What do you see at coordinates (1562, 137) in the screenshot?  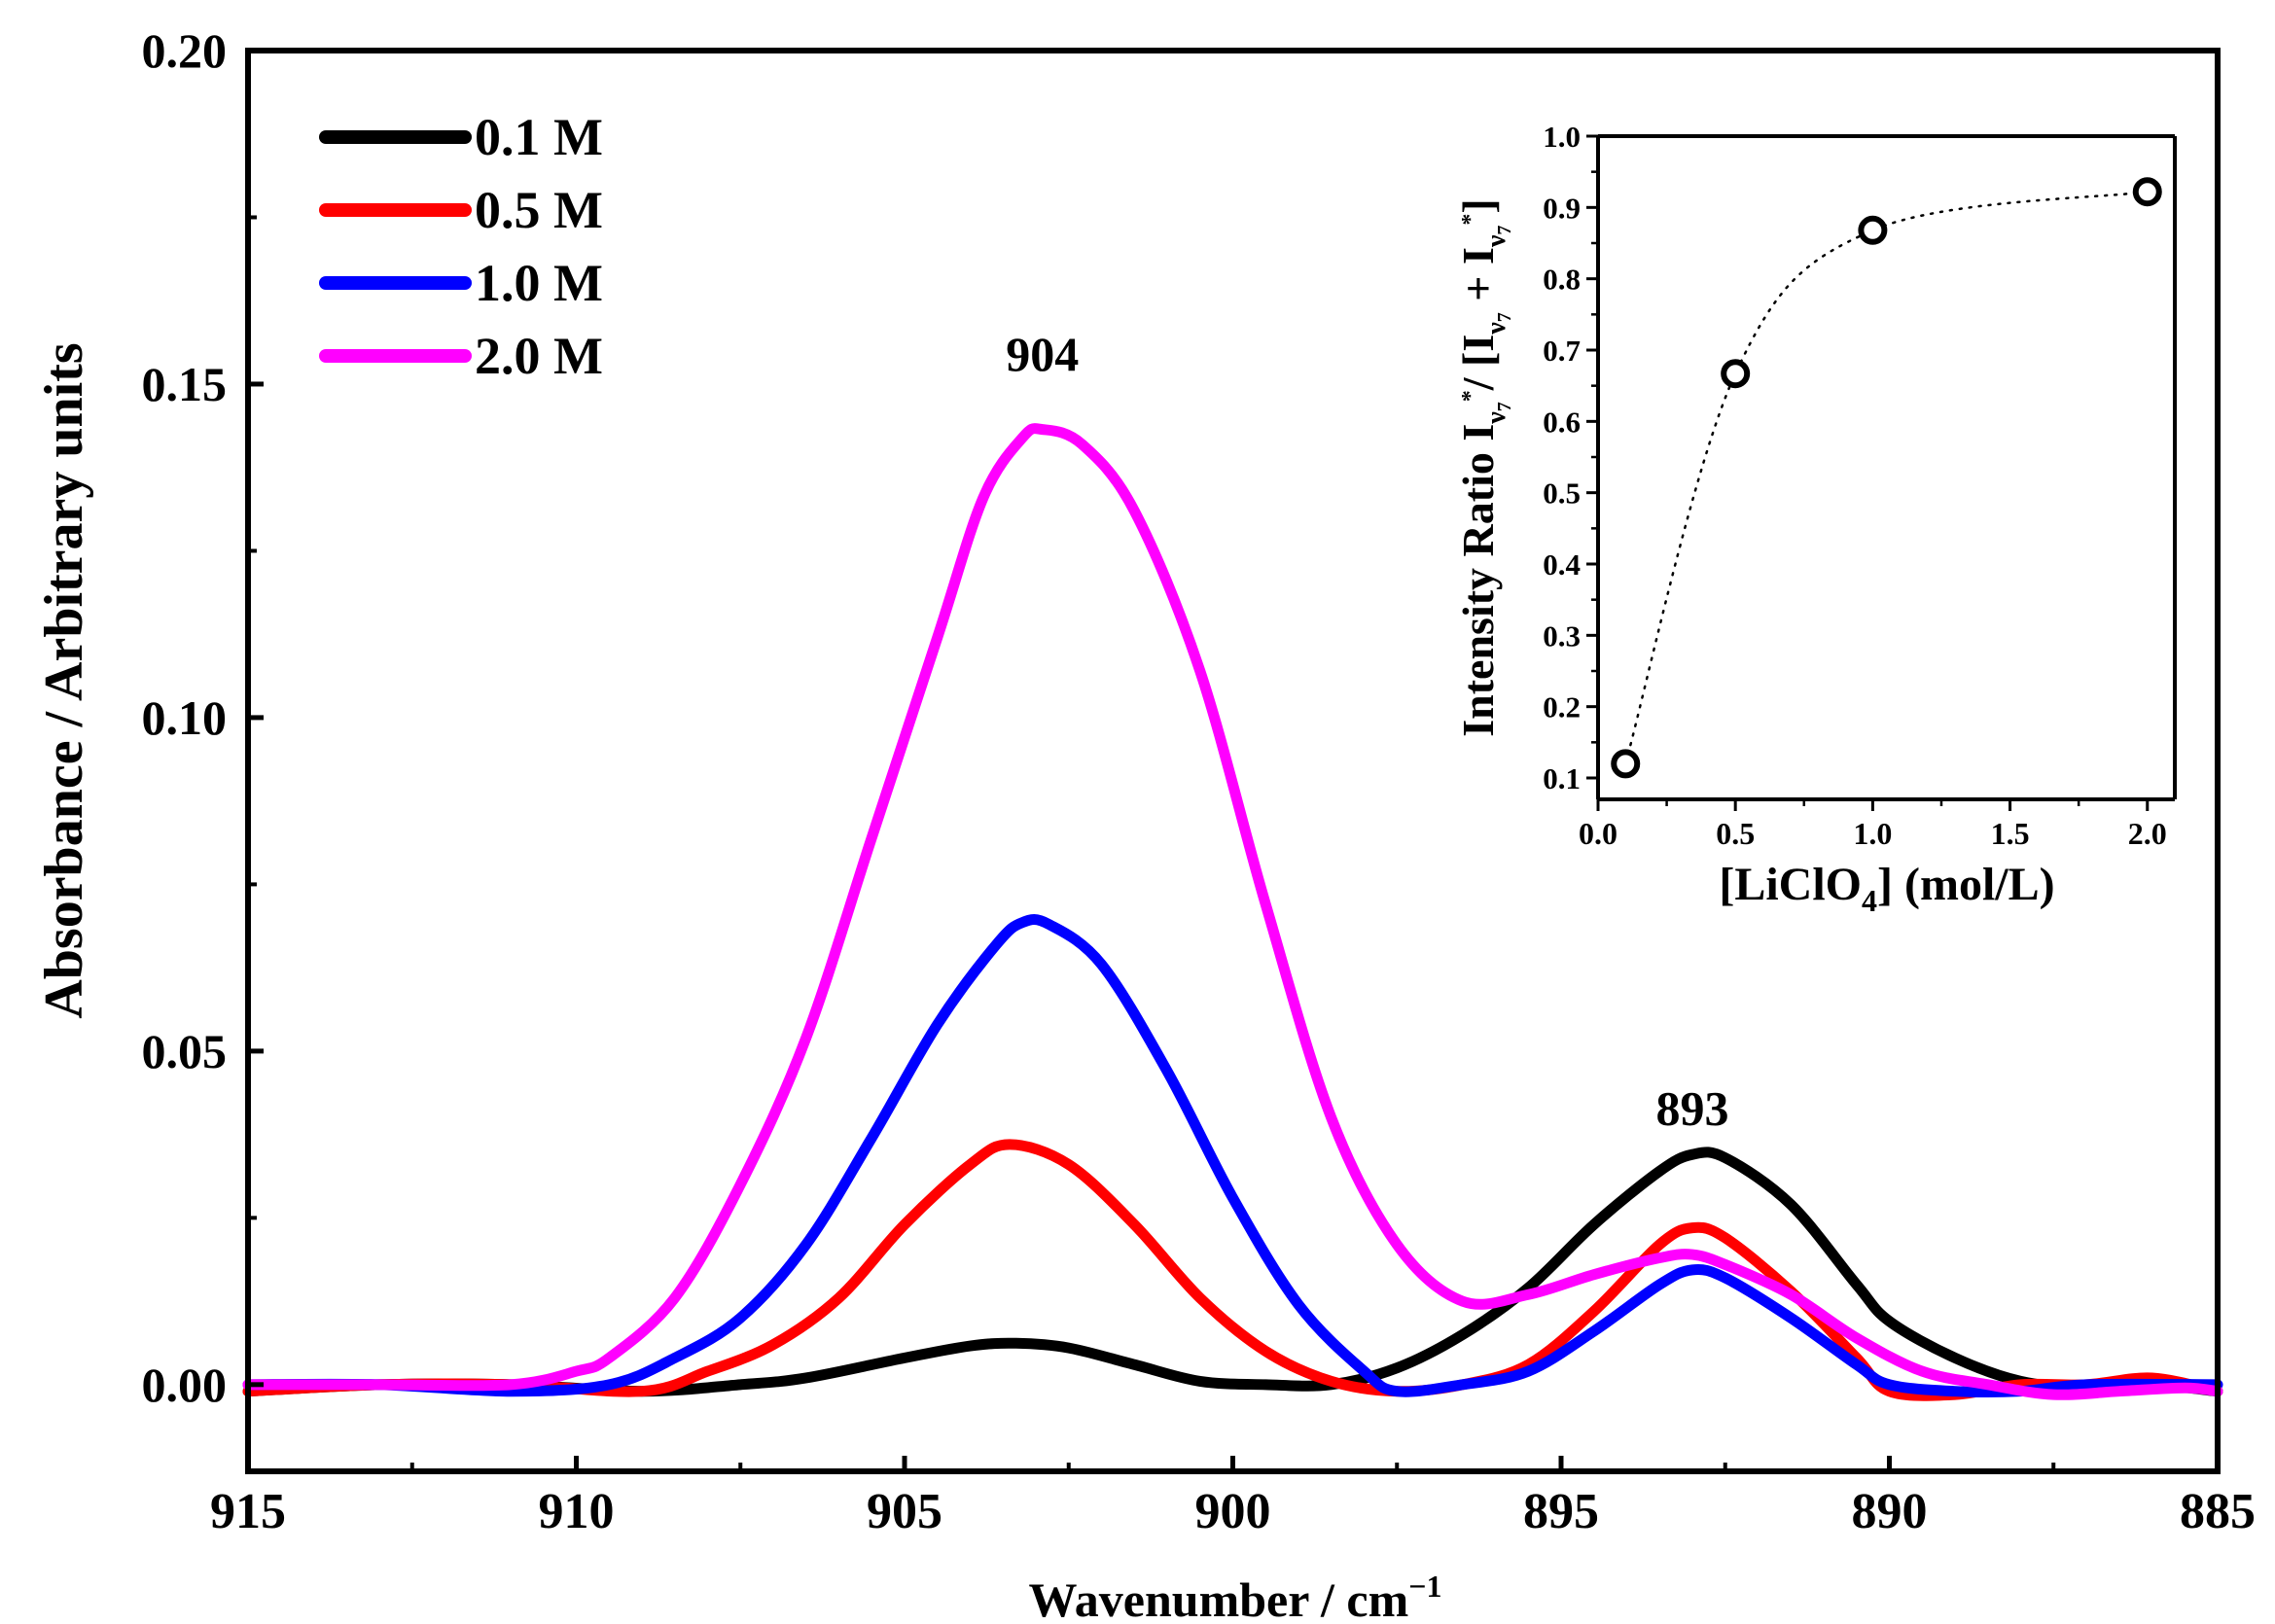 I see `inset-y-tick-label: 1.0` at bounding box center [1562, 137].